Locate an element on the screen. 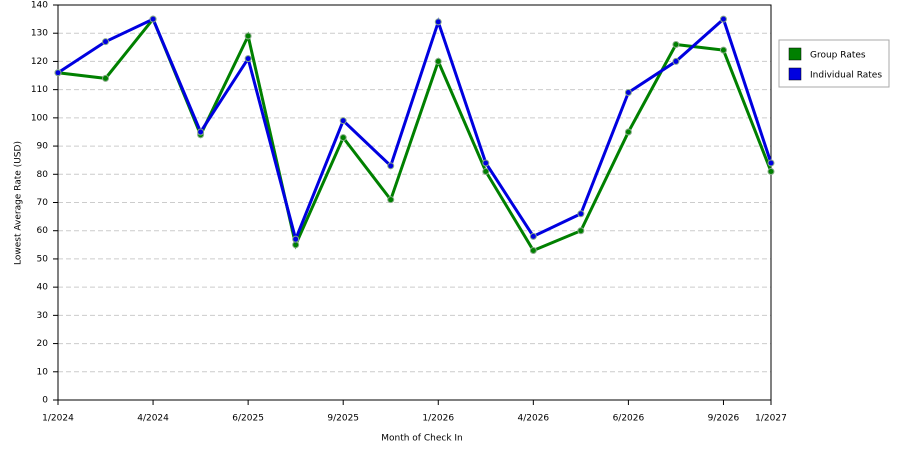  x-tick-label: 1/2026 is located at coordinates (438, 419).